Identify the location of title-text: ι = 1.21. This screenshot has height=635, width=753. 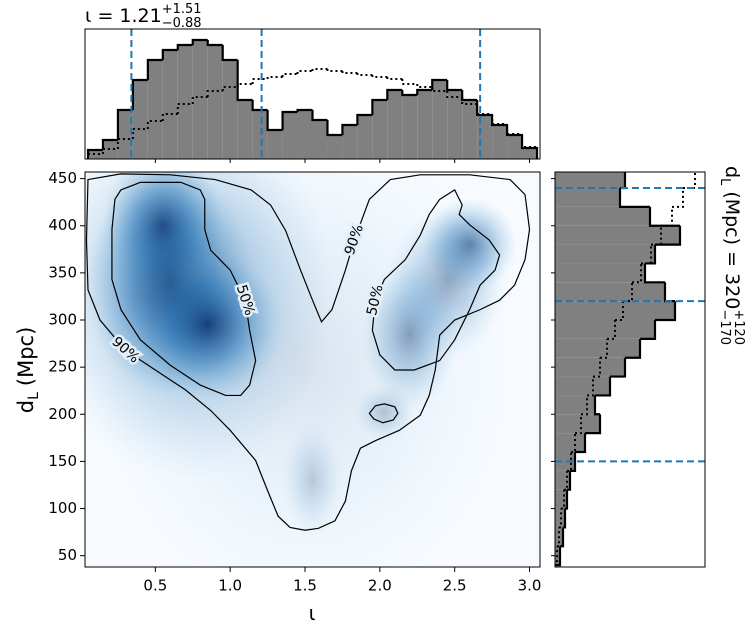
(123, 16).